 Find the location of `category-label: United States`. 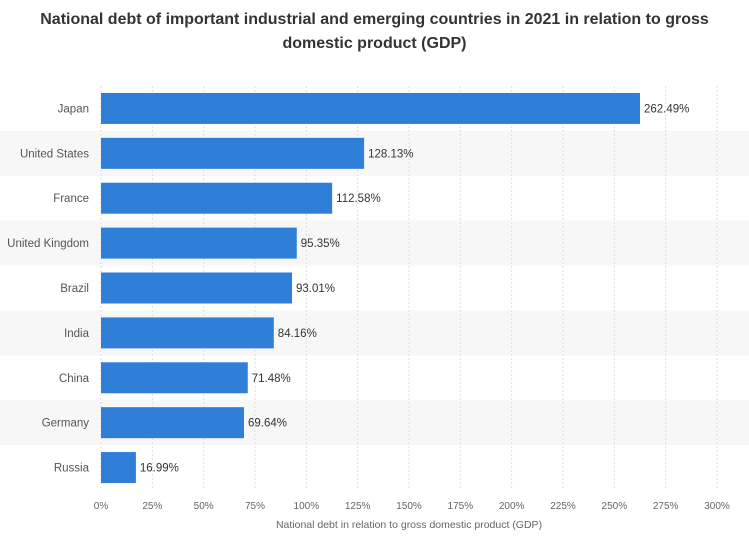

category-label: United States is located at coordinates (54, 154).